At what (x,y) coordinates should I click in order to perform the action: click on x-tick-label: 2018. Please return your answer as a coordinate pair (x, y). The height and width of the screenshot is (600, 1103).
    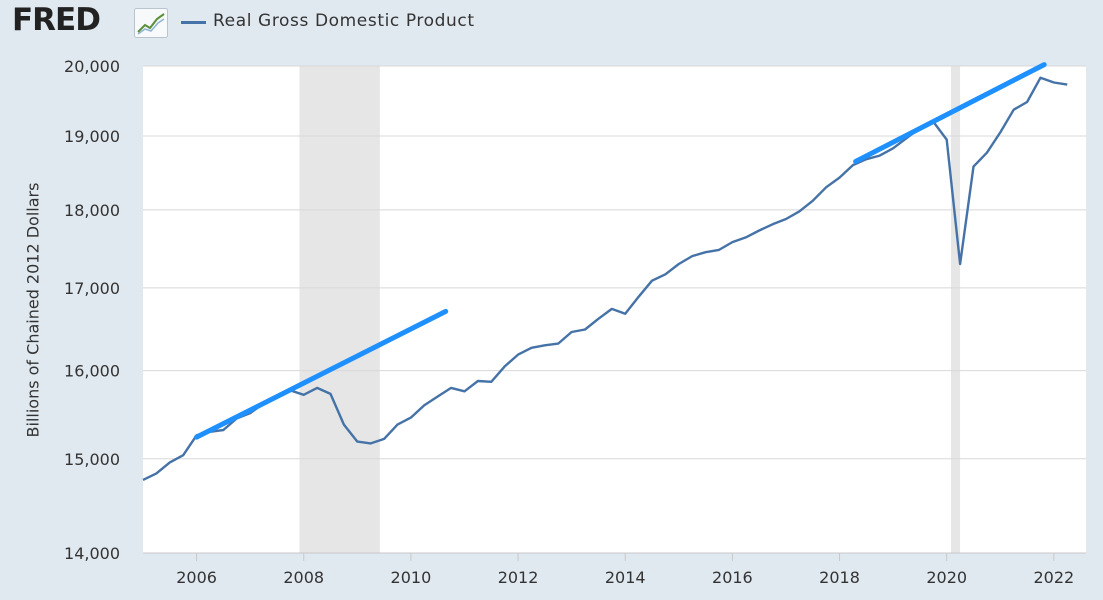
    Looking at the image, I should click on (839, 577).